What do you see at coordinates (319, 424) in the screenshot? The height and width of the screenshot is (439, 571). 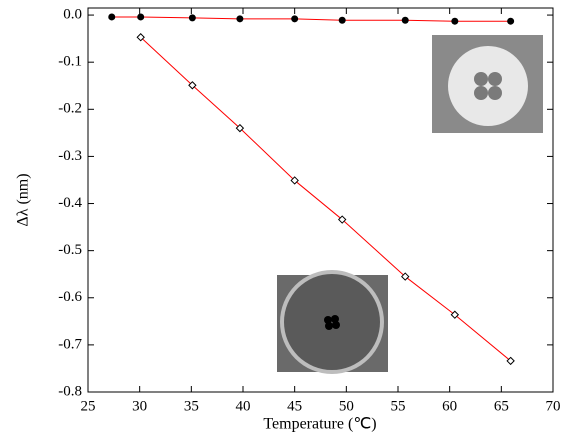 I see `x-axis-title: Temperature (℃)` at bounding box center [319, 424].